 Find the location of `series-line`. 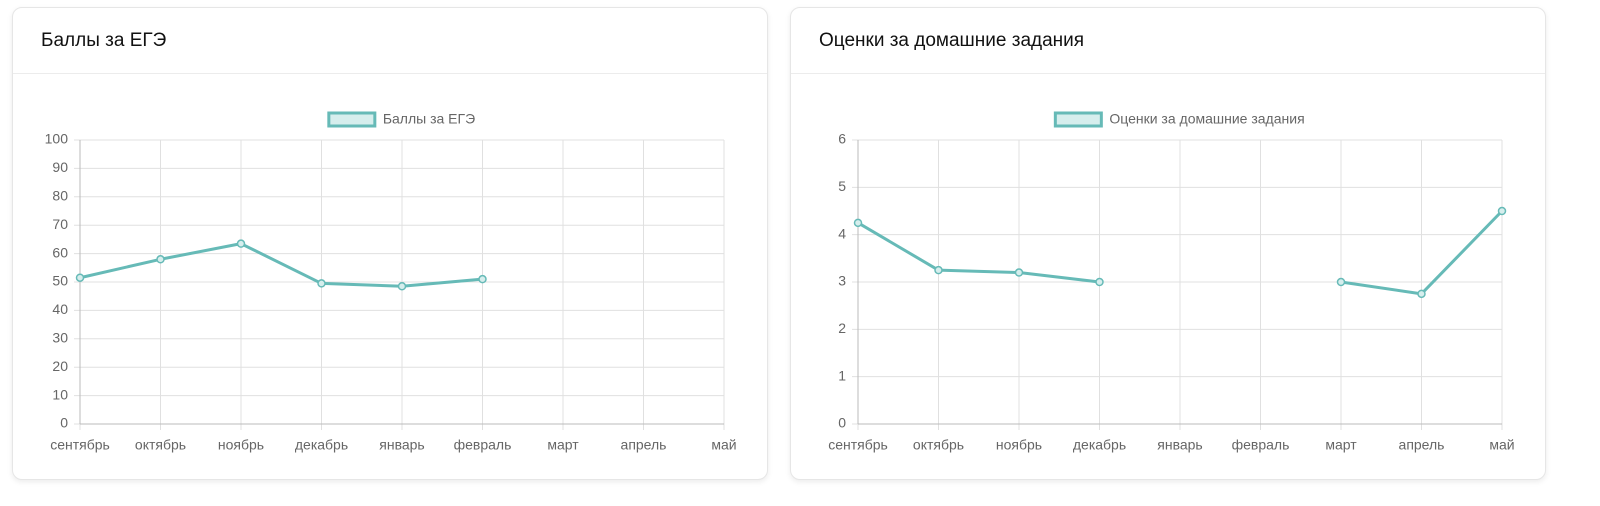

series-line is located at coordinates (281, 265).